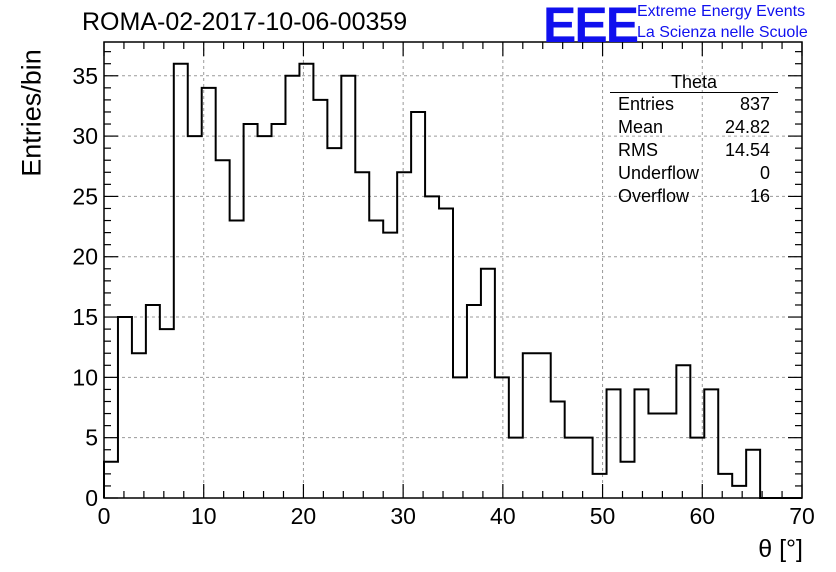 Image resolution: width=836 pixels, height=572 pixels. What do you see at coordinates (204, 516) in the screenshot?
I see `x-tick-label: 10` at bounding box center [204, 516].